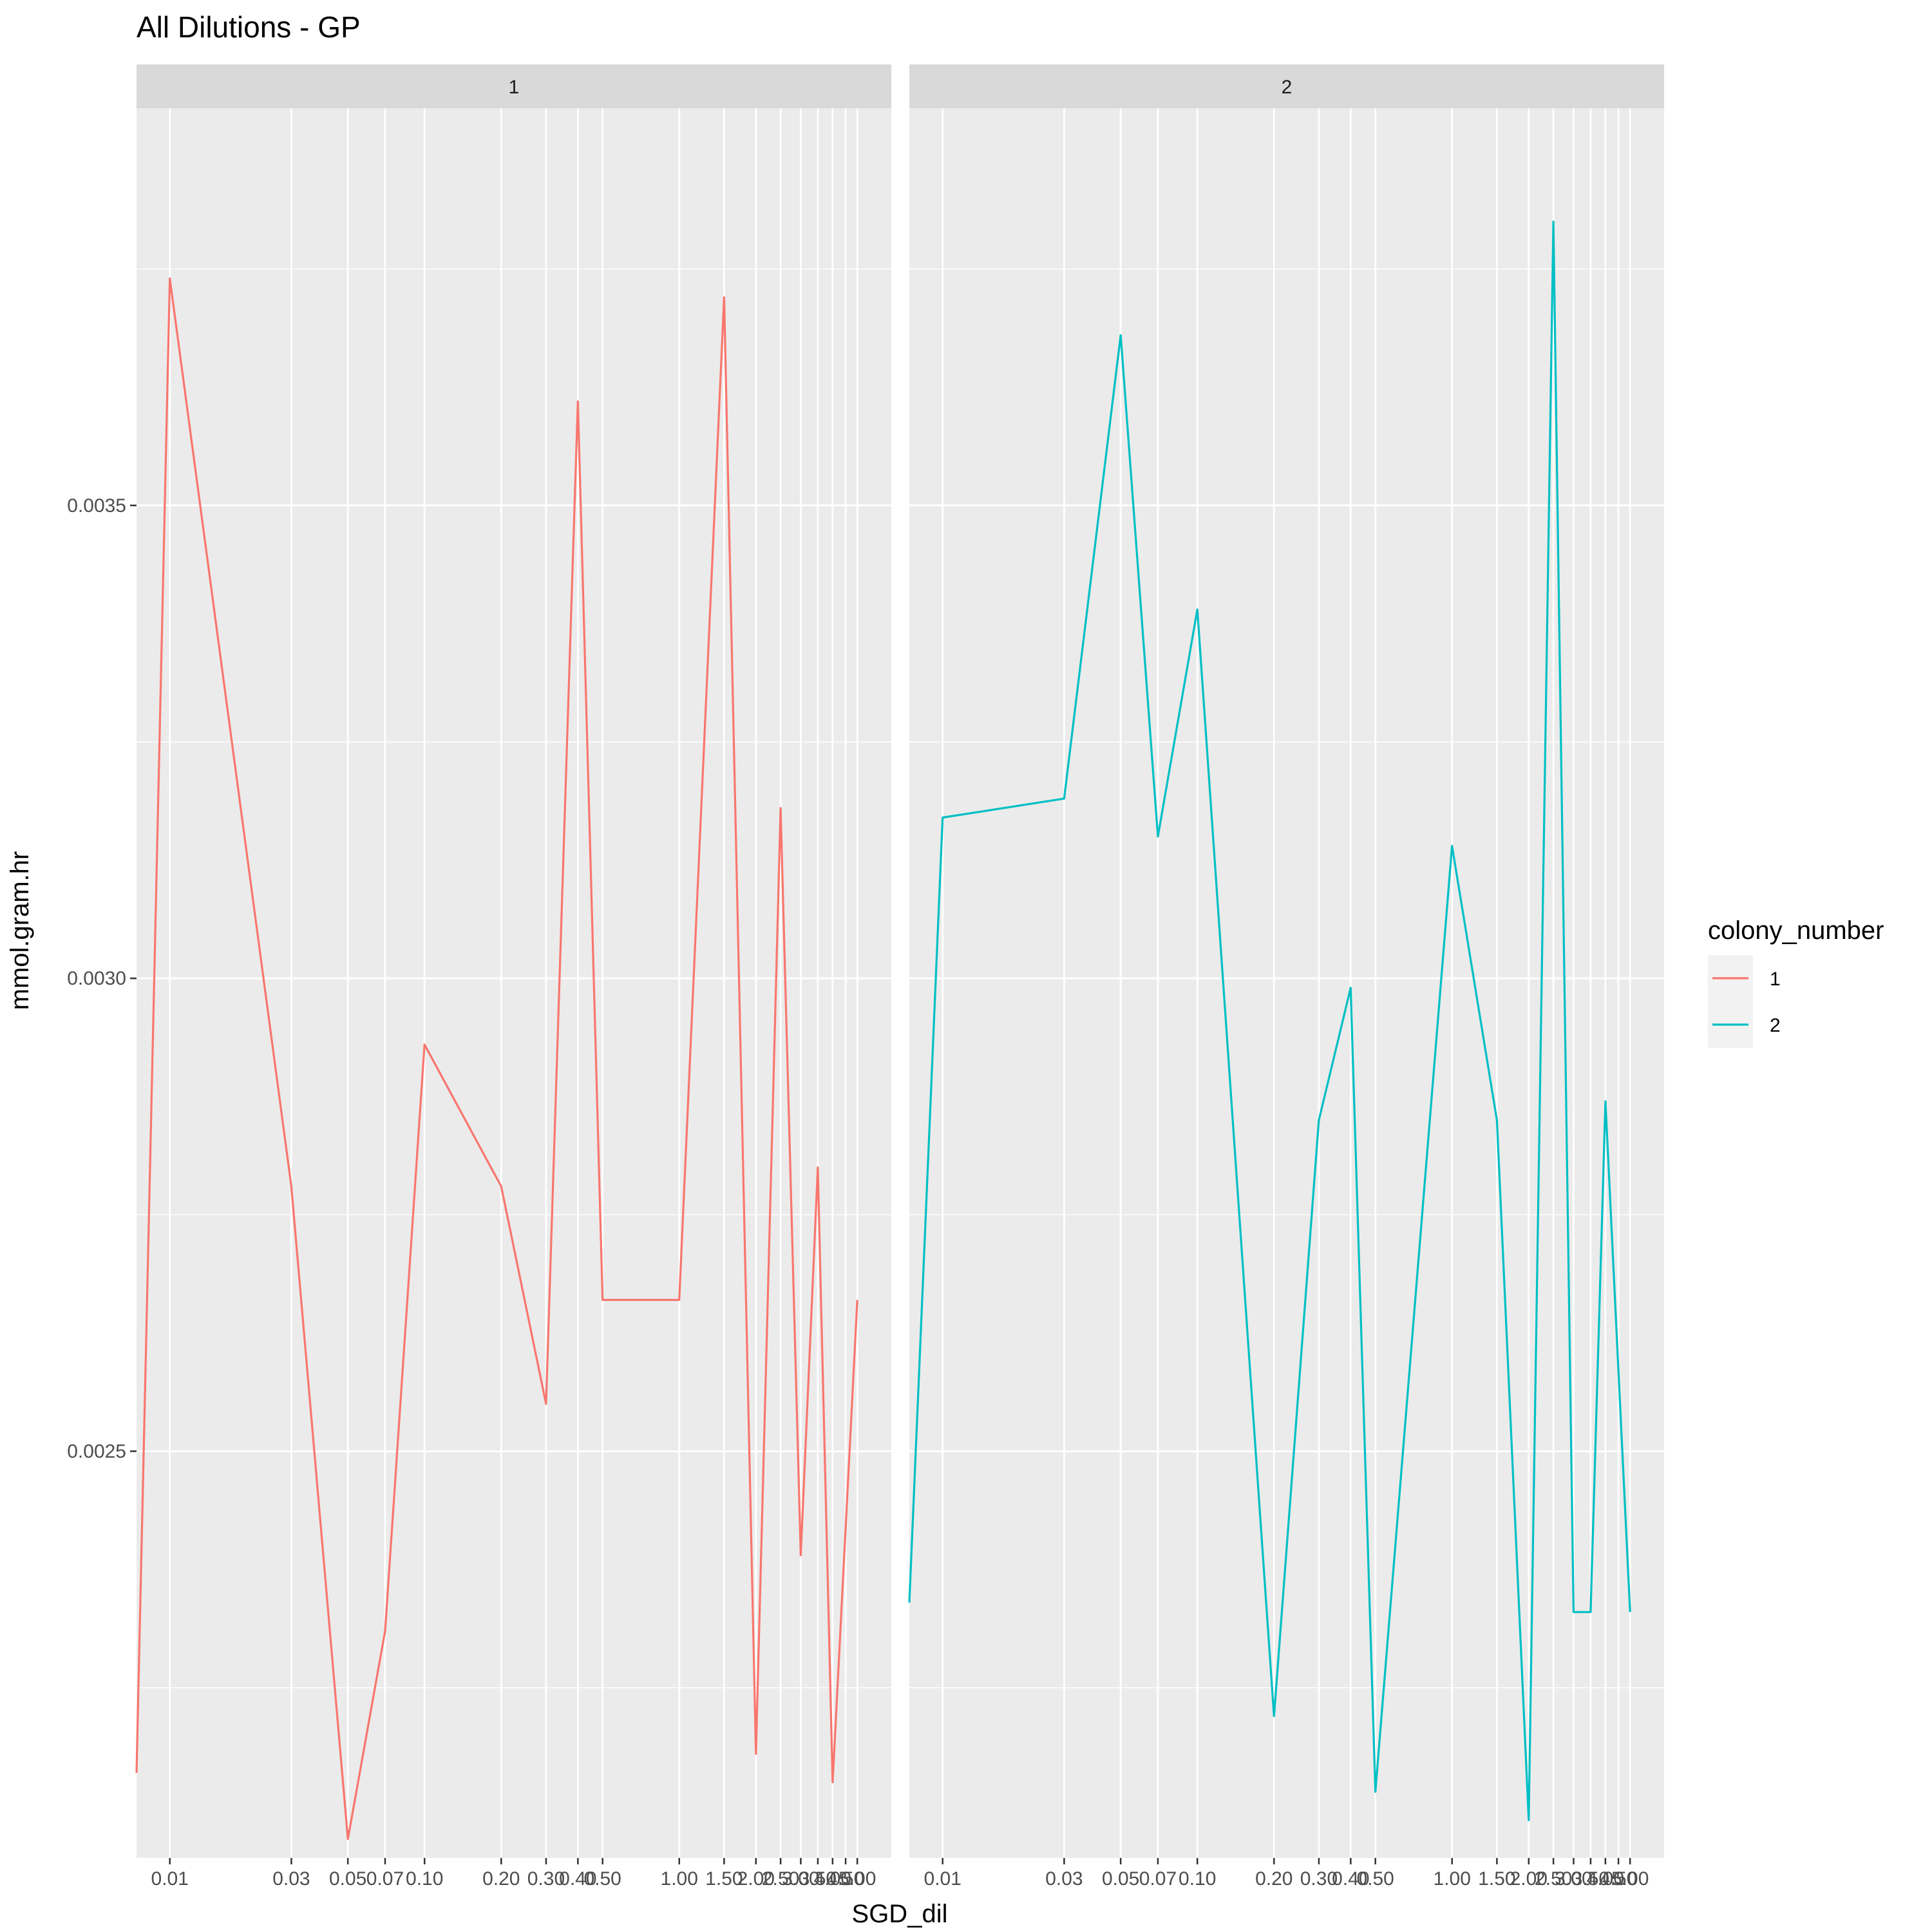 This screenshot has height=1932, width=1932. I want to click on y-tick-label: 0.0030, so click(96, 978).